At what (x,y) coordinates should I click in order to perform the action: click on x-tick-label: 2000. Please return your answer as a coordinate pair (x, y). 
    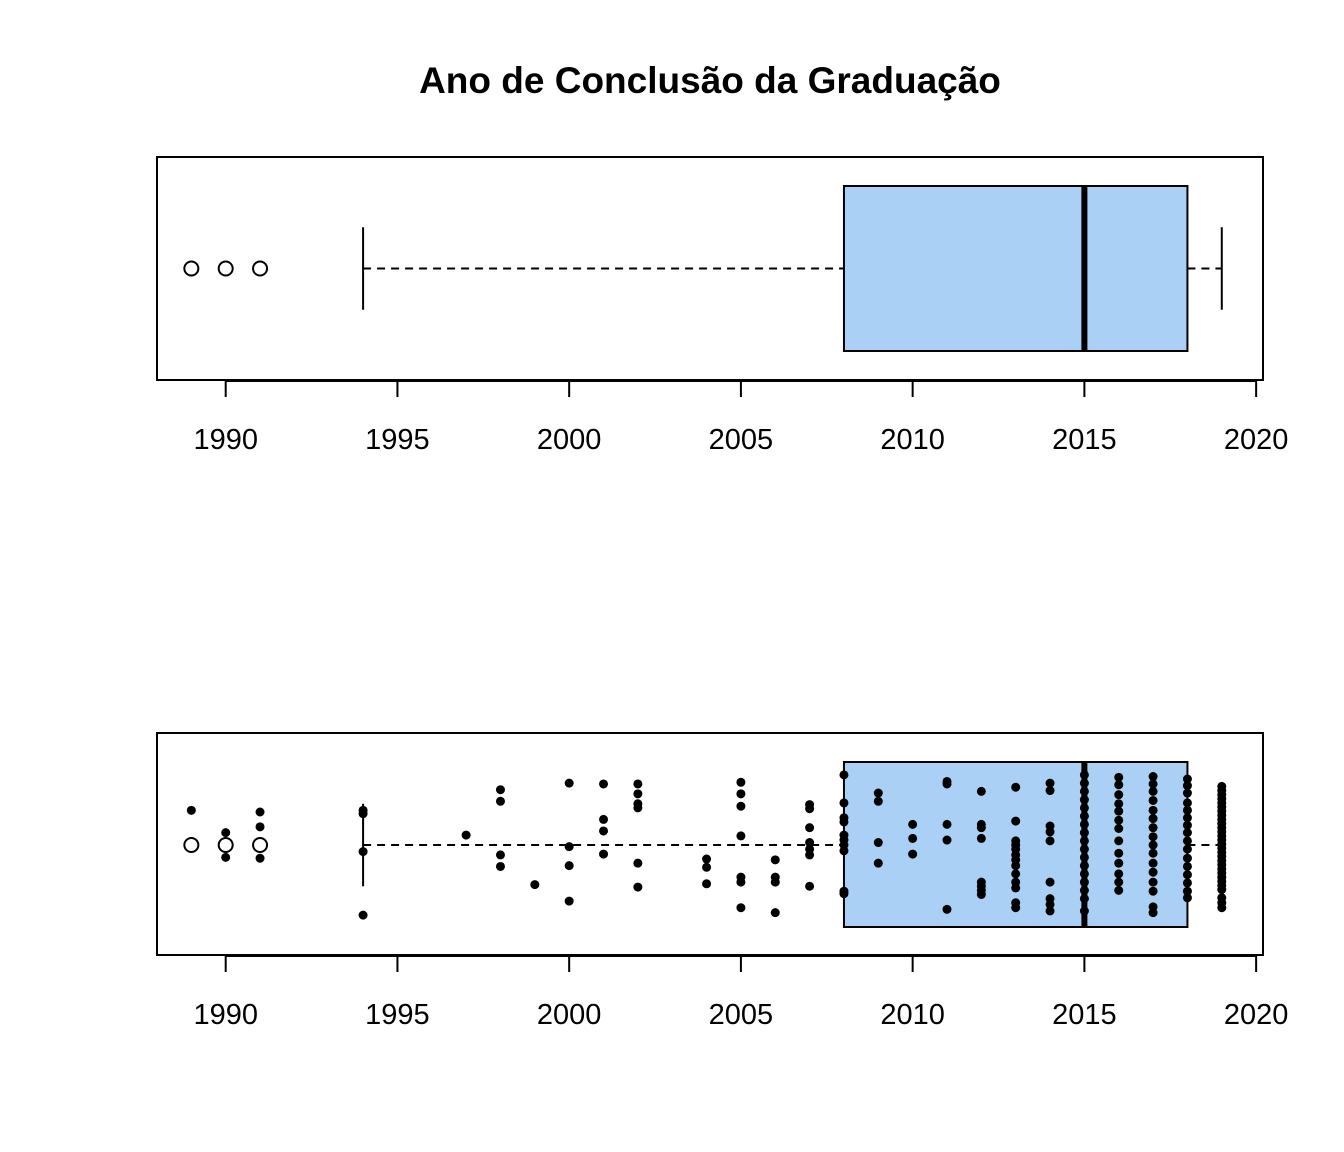
    Looking at the image, I should click on (569, 440).